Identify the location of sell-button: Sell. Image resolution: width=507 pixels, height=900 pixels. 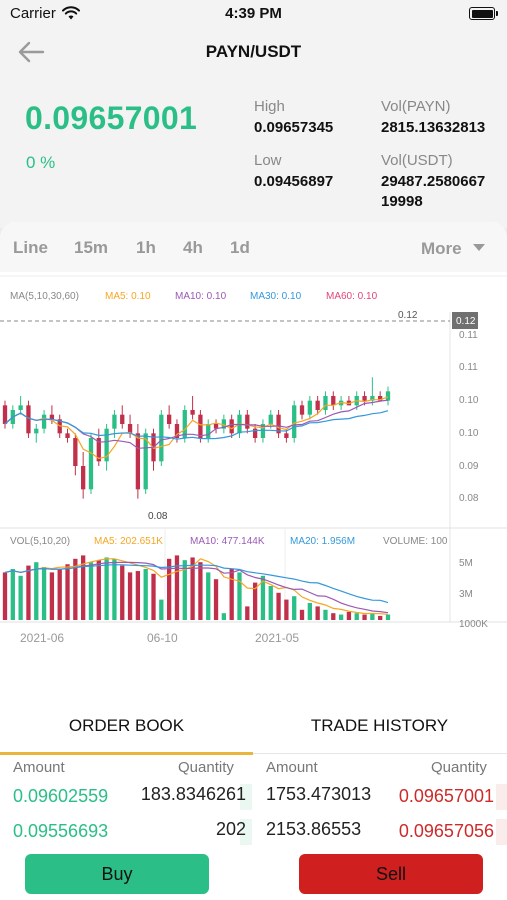
(391, 874).